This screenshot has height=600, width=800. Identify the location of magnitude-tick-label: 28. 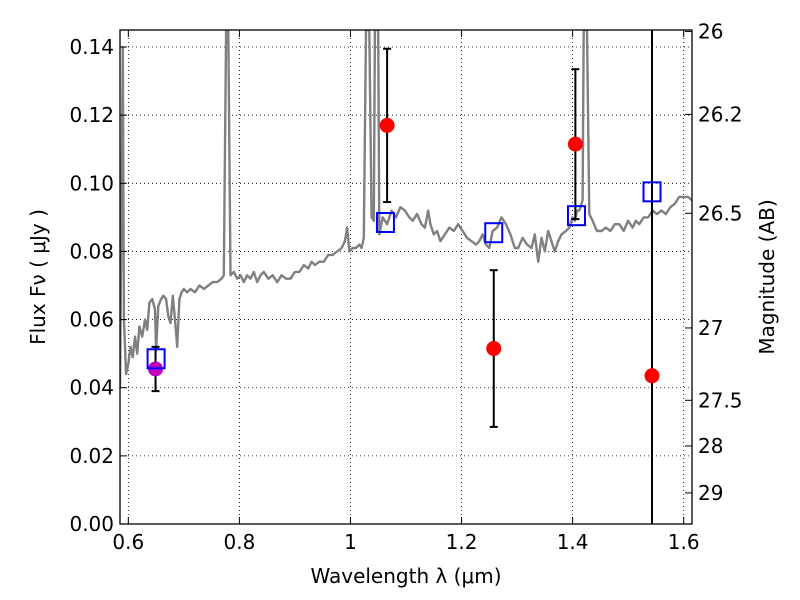
(710, 446).